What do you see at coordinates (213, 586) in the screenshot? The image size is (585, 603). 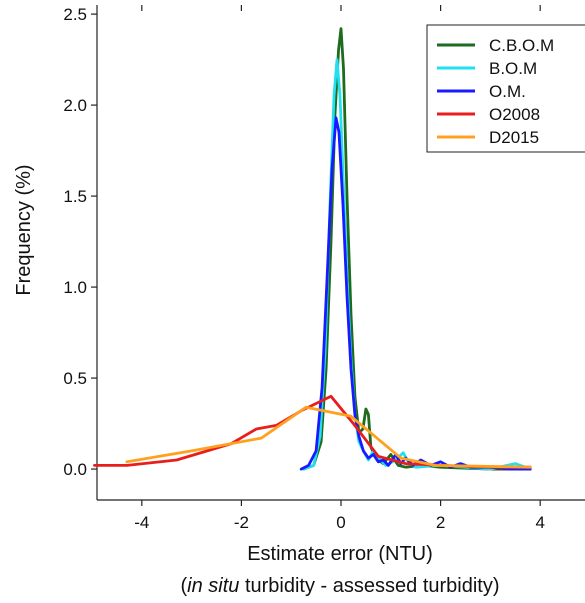 I see `x-axis-subtitle-italic: in situ` at bounding box center [213, 586].